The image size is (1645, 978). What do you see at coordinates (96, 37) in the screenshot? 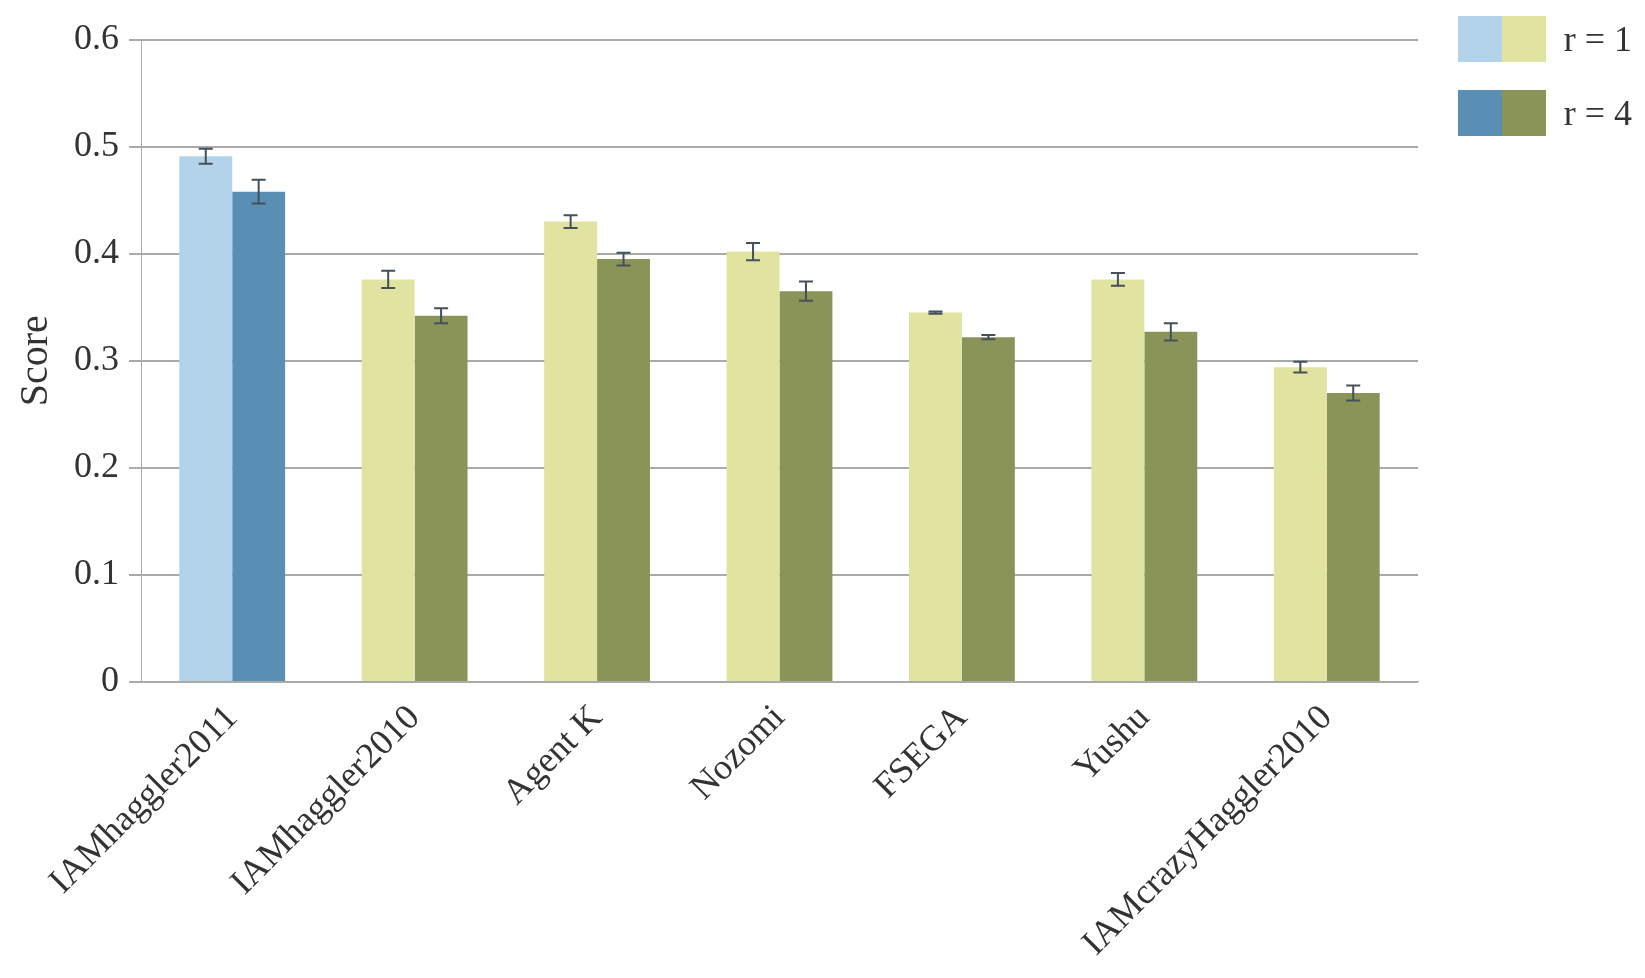
I see `y-tick-label: 0.6` at bounding box center [96, 37].